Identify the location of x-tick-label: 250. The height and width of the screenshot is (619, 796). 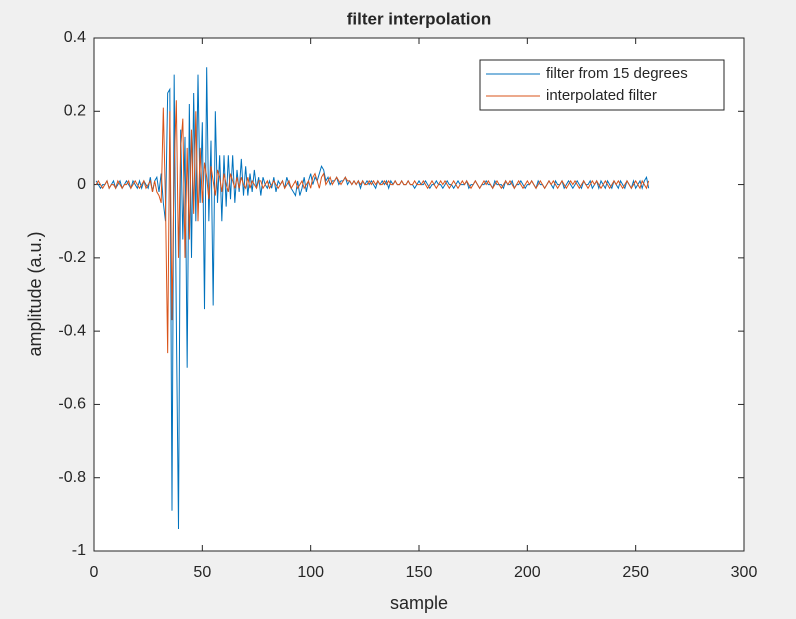
(635, 572).